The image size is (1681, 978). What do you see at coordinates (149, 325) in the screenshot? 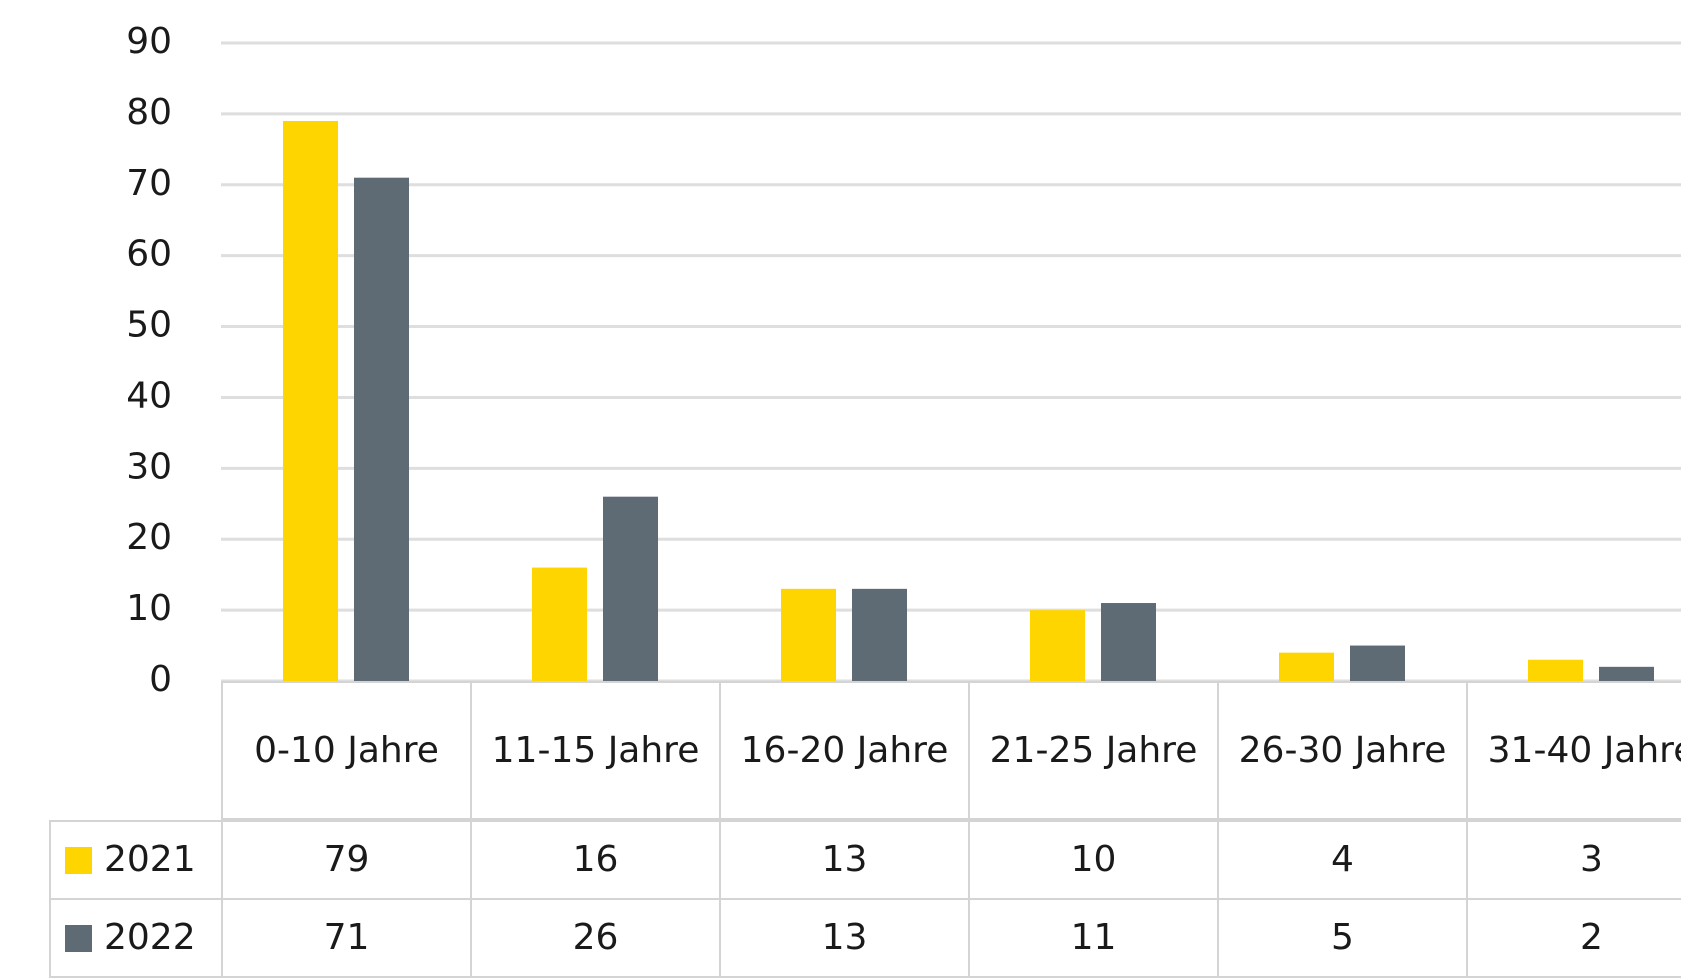
I see `y-tick-label: 50` at bounding box center [149, 325].